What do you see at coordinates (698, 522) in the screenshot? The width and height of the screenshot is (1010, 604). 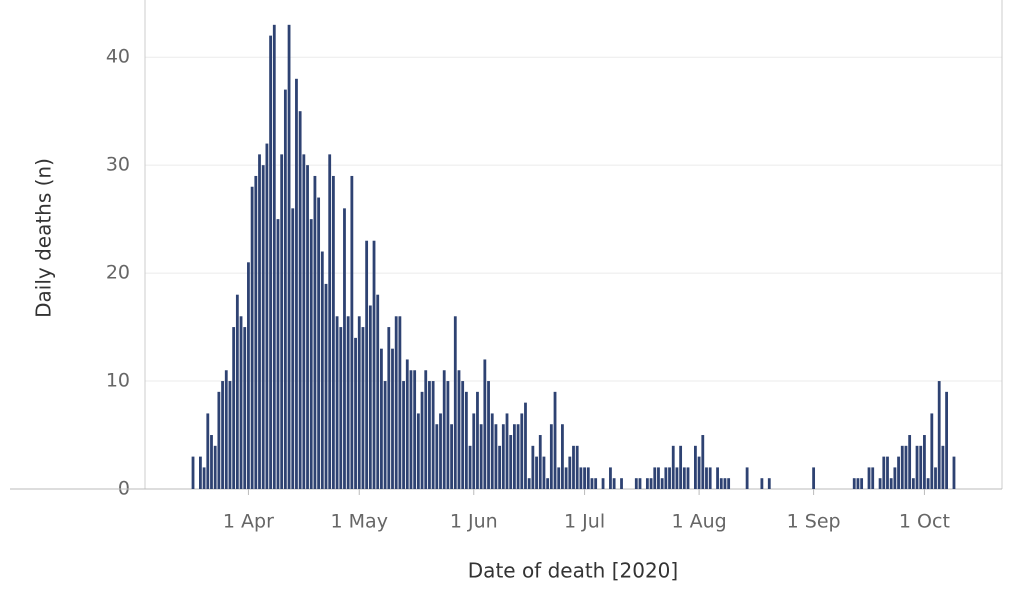 I see `x-tick-label: 1 Aug` at bounding box center [698, 522].